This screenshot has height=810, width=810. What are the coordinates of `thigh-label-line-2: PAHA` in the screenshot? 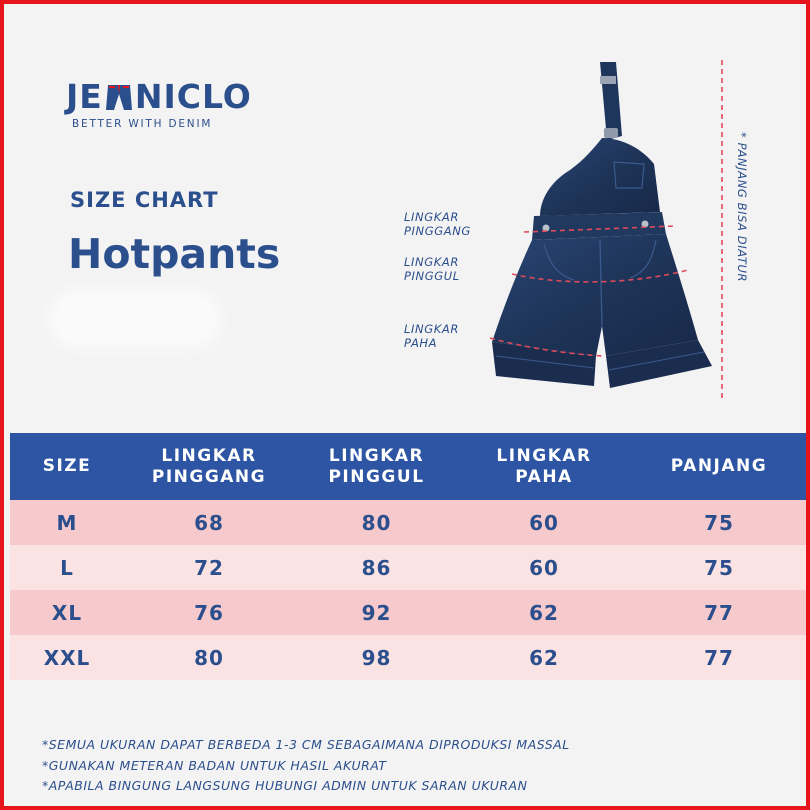 It's located at (421, 343).